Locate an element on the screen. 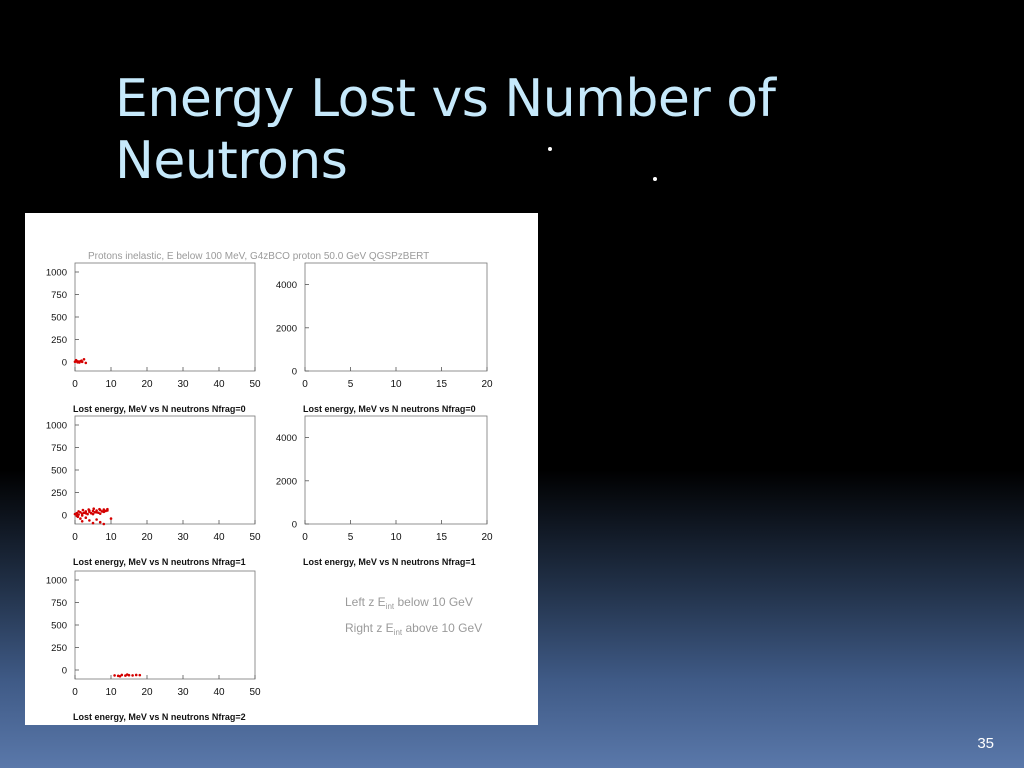 Image resolution: width=1024 pixels, height=768 pixels. page-number: 35 is located at coordinates (985, 743).